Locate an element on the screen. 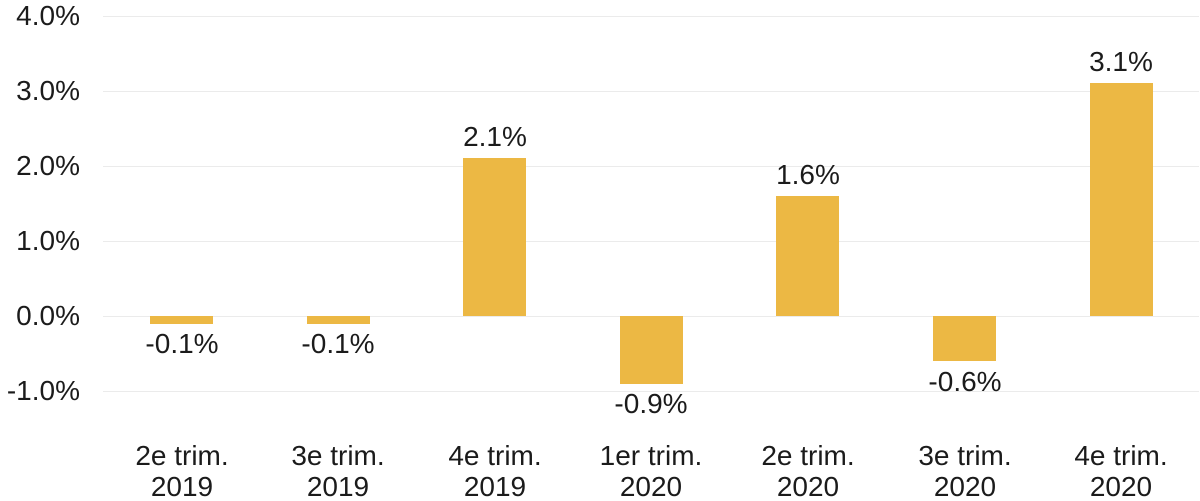 The image size is (1200, 501). x-axis-category-label: 4e trim. 2020 is located at coordinates (1115, 470).